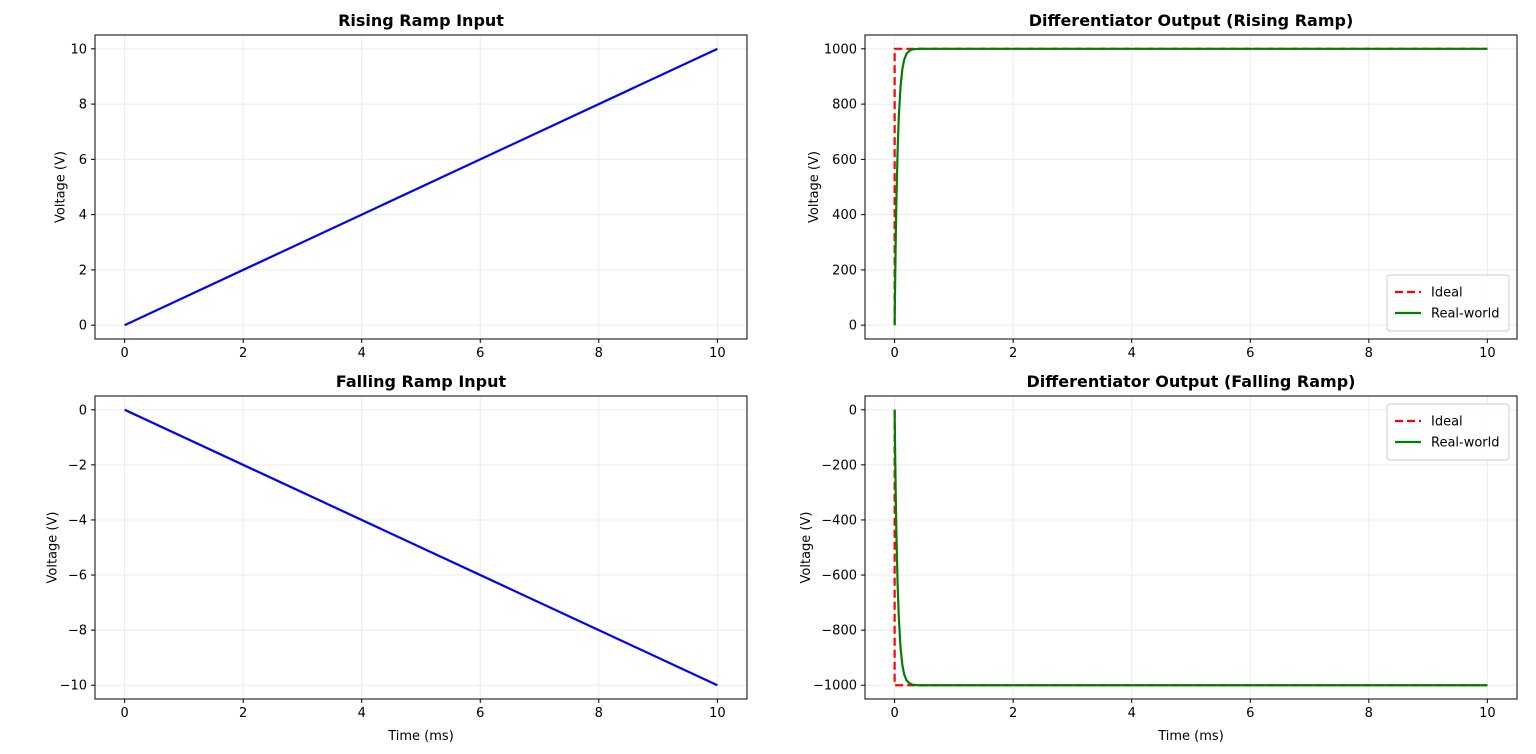  Describe the element at coordinates (83, 160) in the screenshot. I see `y-tick-label: 6` at that location.